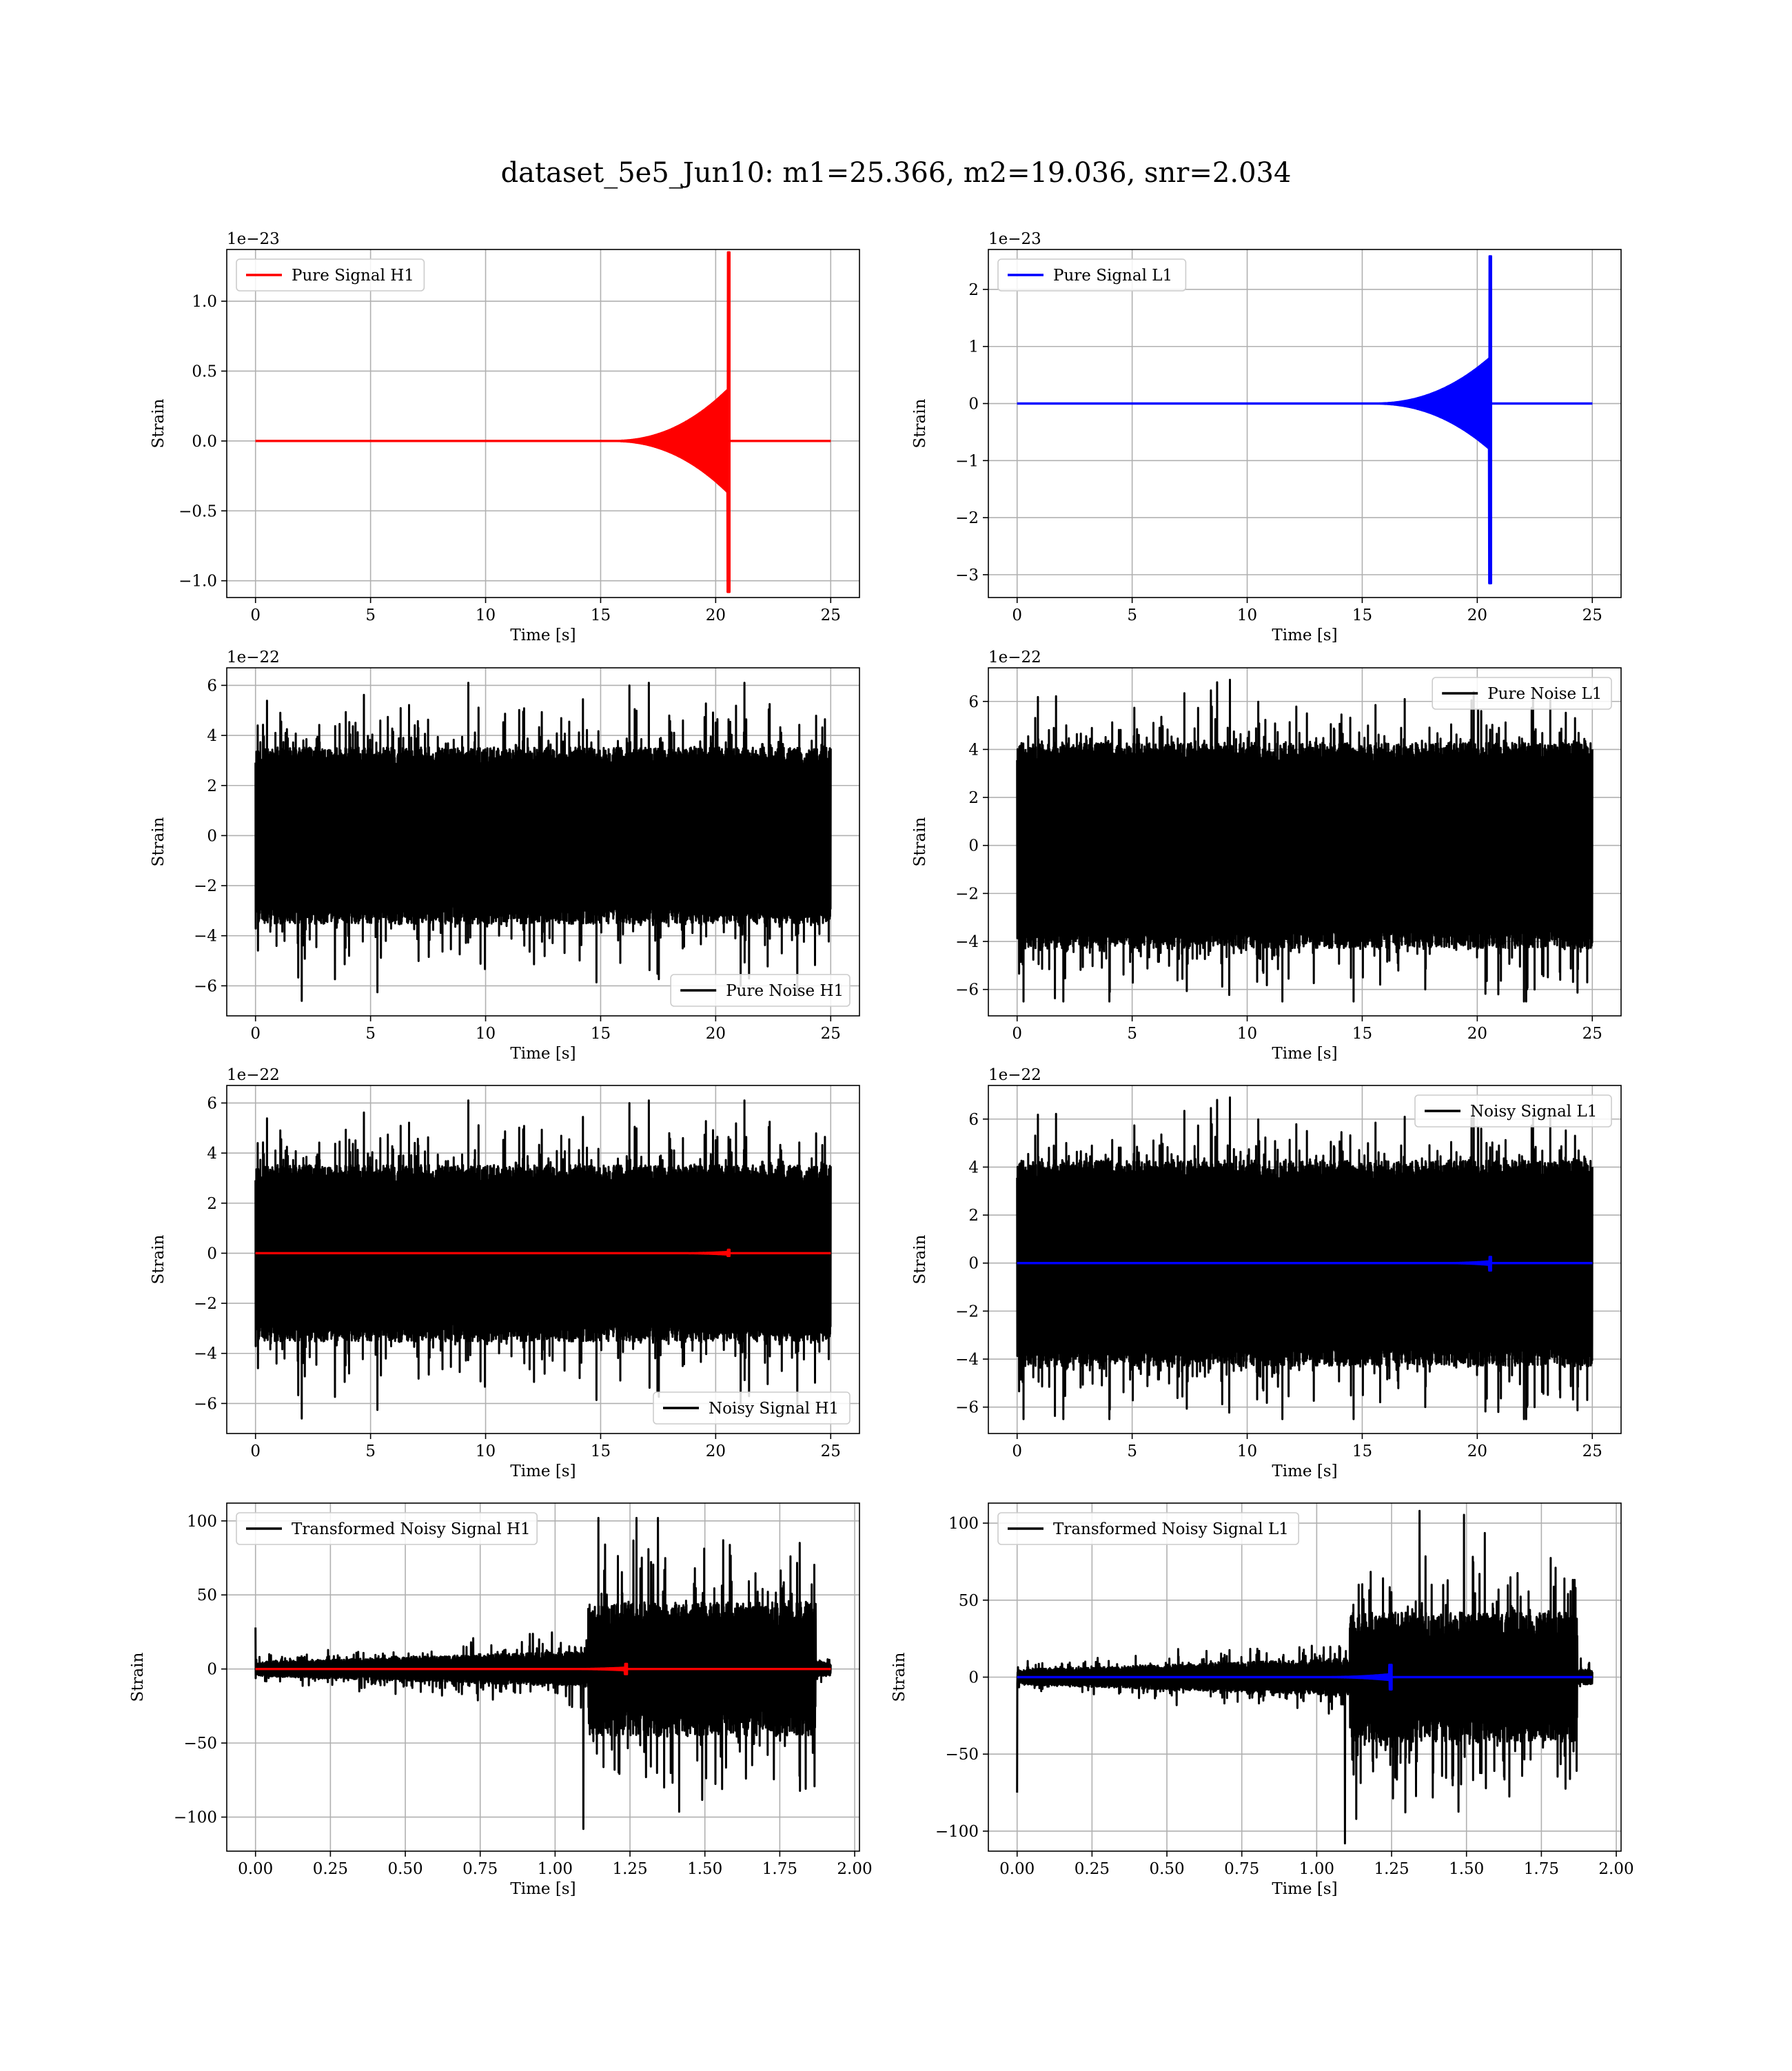  What do you see at coordinates (411, 1529) in the screenshot?
I see `legend-label: Transformed Noisy Signal H1` at bounding box center [411, 1529].